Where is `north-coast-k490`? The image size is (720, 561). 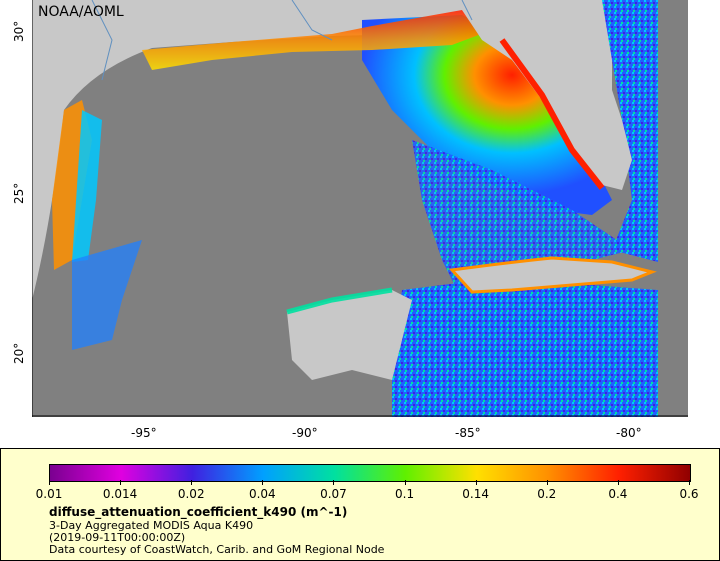 north-coast-k490 is located at coordinates (317, 40).